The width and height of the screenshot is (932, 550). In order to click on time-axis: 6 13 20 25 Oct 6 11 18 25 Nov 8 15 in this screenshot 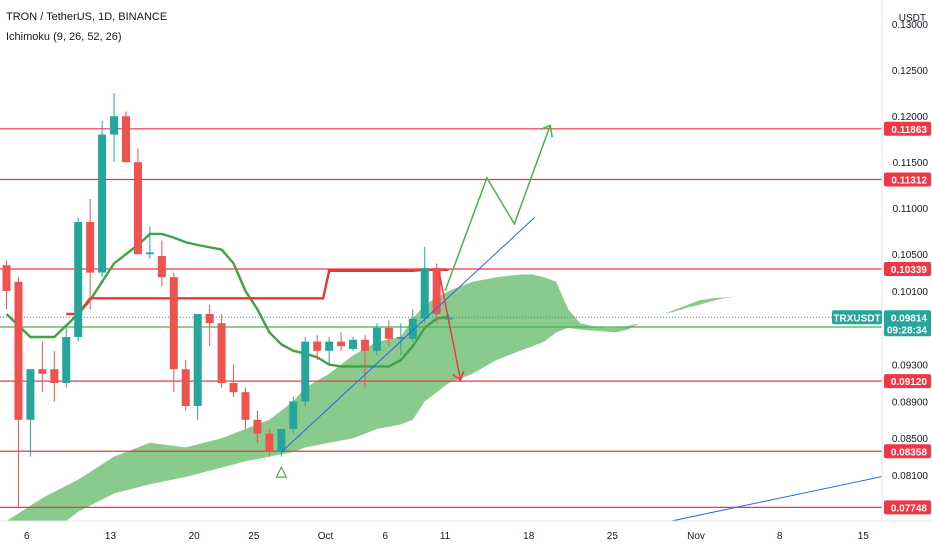, I will do `click(466, 535)`.